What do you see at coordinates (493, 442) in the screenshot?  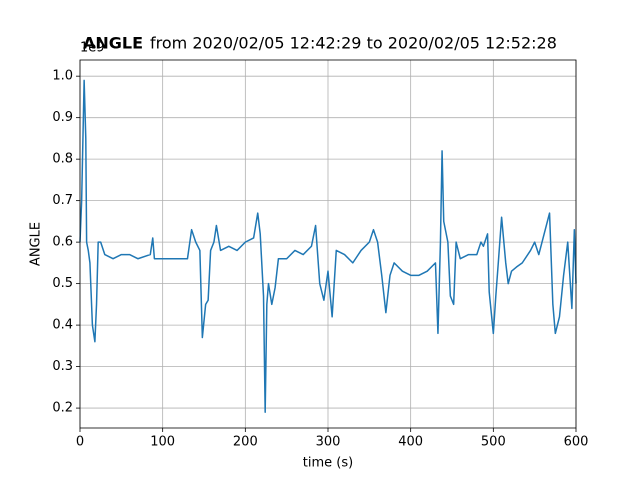 I see `x-tick-label: 500` at bounding box center [493, 442].